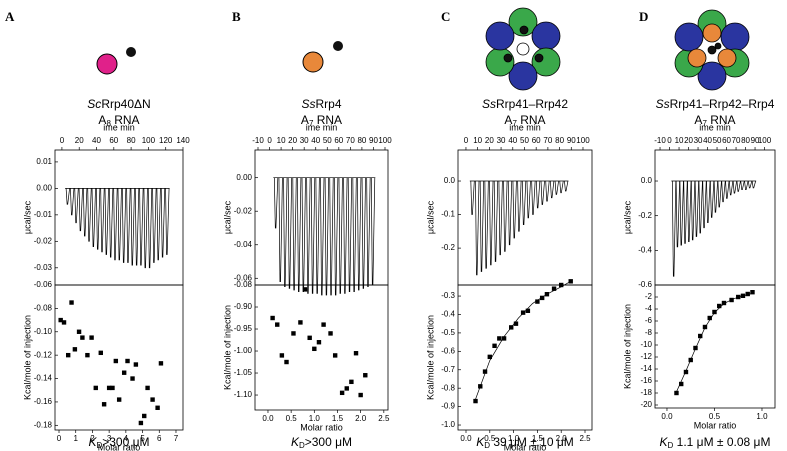 Image resolution: width=787 pixels, height=451 pixels. Describe the element at coordinates (244, 177) in the screenshot. I see `y-tick-label: 0.00` at that location.